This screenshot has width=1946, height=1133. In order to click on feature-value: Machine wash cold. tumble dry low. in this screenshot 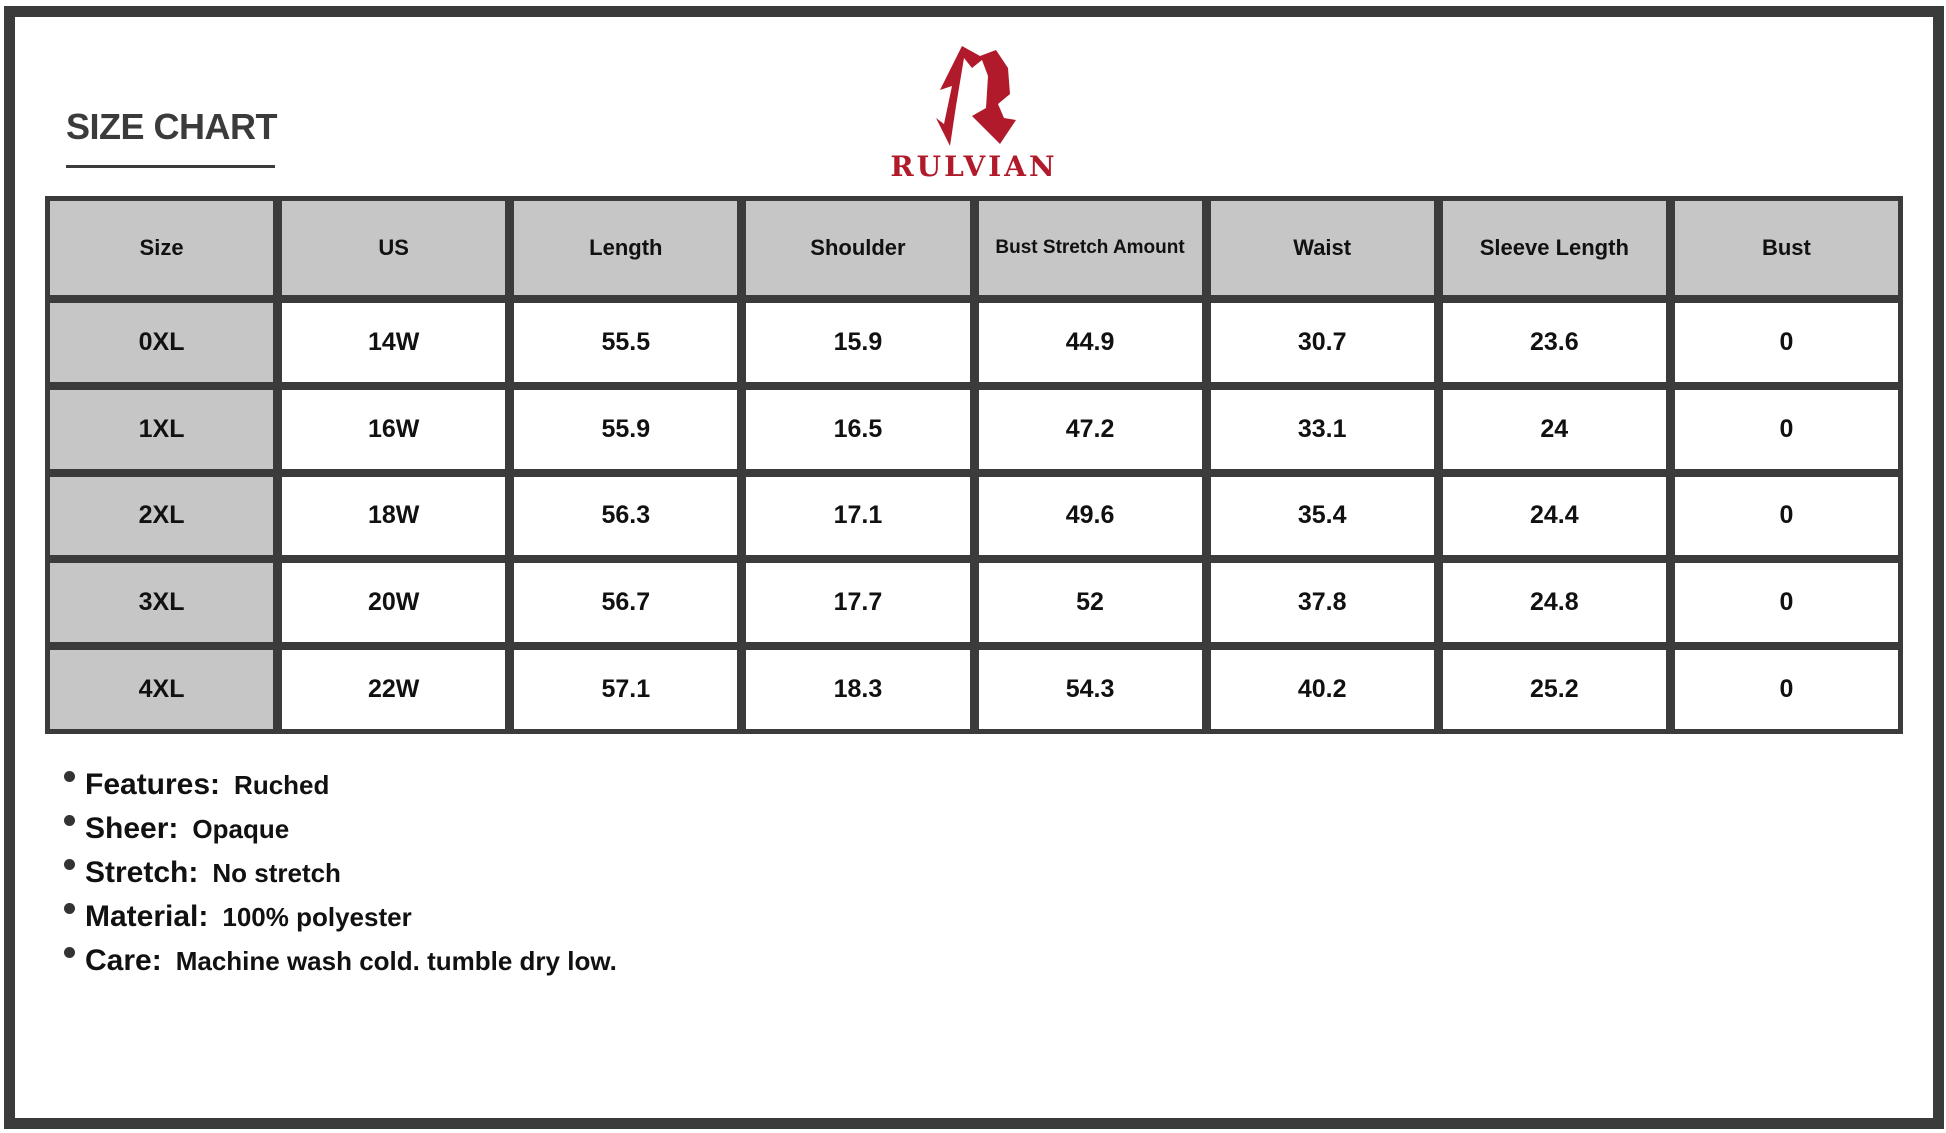, I will do `click(396, 961)`.